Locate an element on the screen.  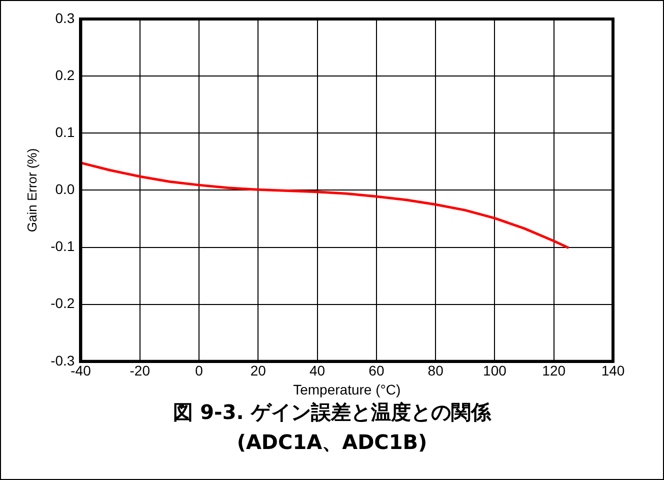
x-tick-label: 40 is located at coordinates (318, 370).